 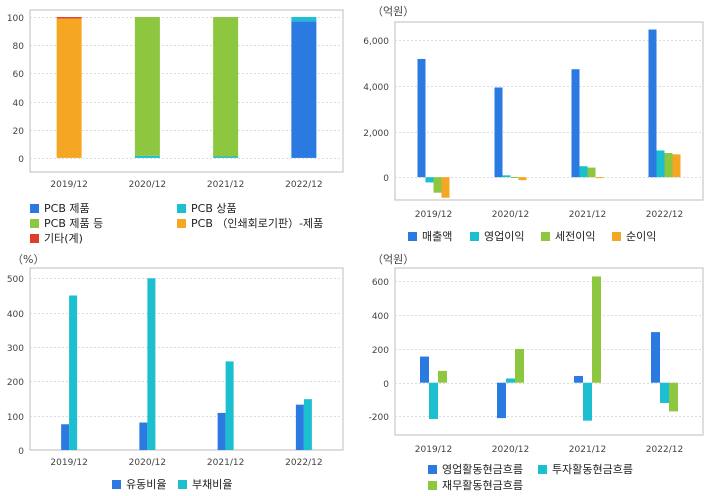 I want to click on legend-item: 매출액, so click(x=430, y=236).